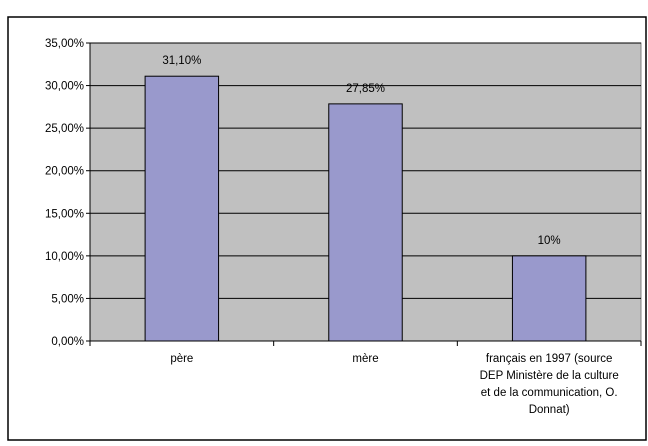 The image size is (648, 446). I want to click on data-label: 31,10%, so click(181, 61).